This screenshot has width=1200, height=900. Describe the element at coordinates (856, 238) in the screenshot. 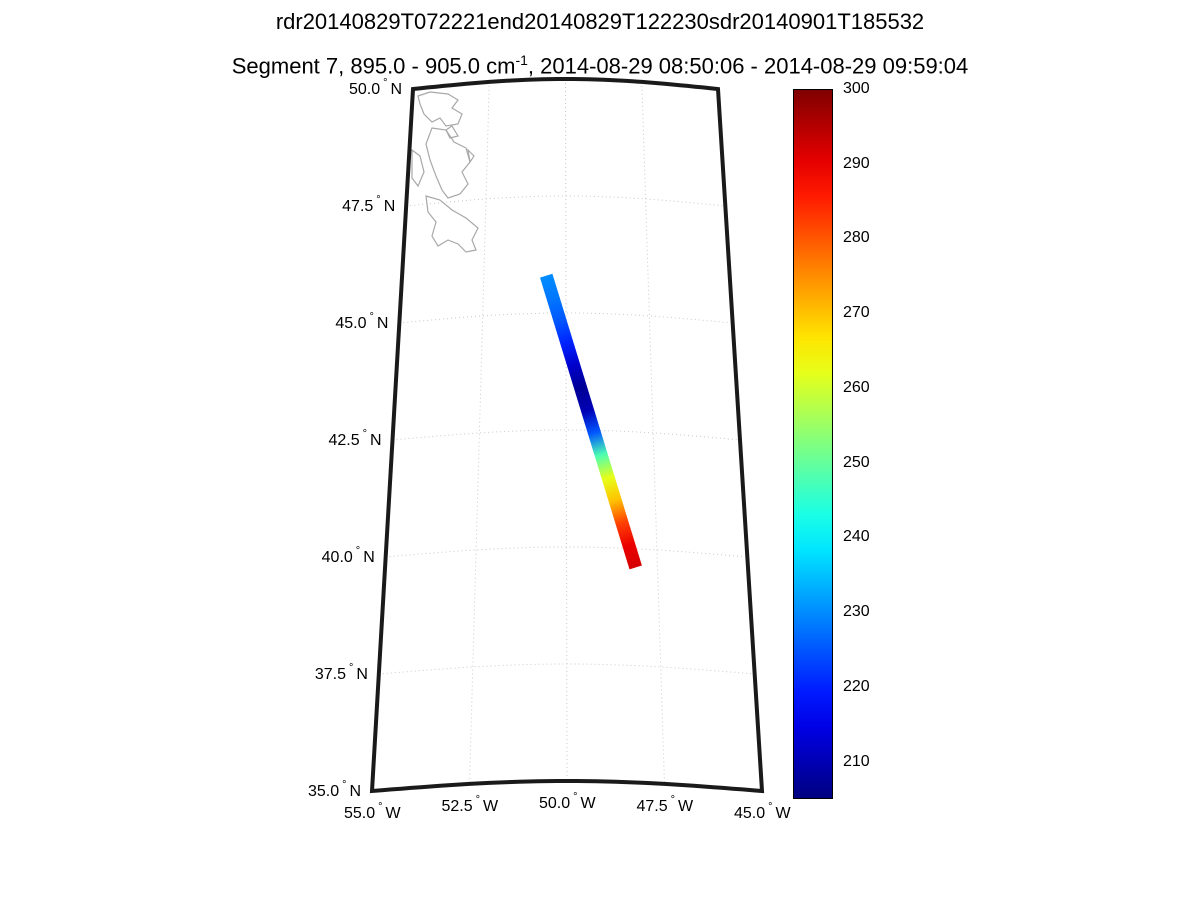

I see `colorbar-tick-label: 280` at that location.